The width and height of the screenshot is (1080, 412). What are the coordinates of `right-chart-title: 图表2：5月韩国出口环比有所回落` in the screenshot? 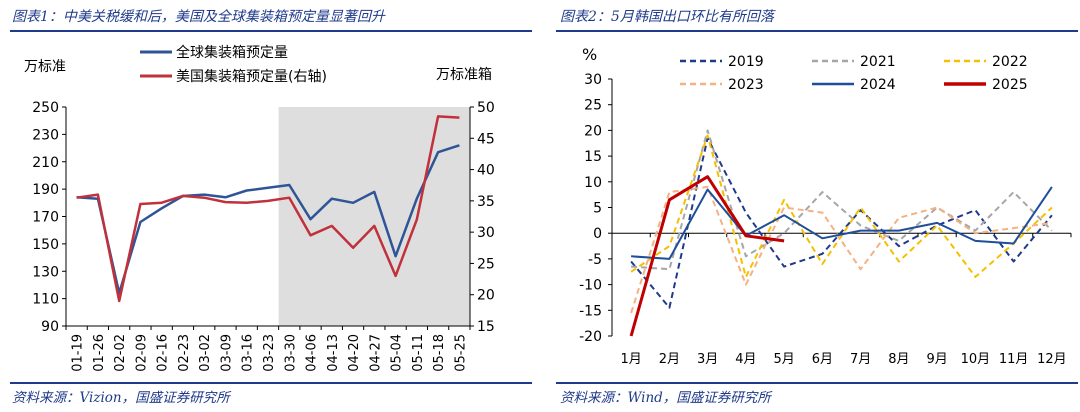 It's located at (667, 17).